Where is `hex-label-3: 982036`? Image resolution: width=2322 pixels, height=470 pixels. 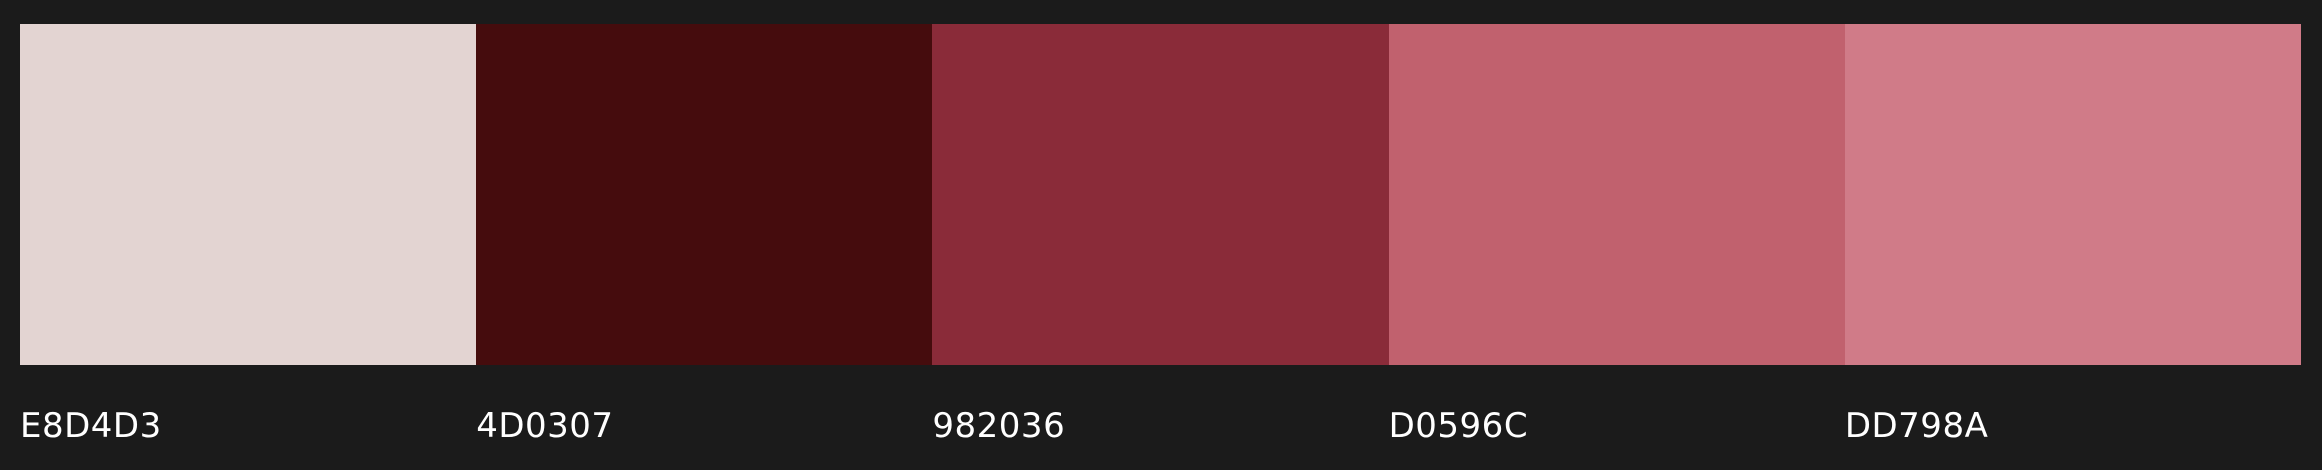 hex-label-3: 982036 is located at coordinates (999, 426).